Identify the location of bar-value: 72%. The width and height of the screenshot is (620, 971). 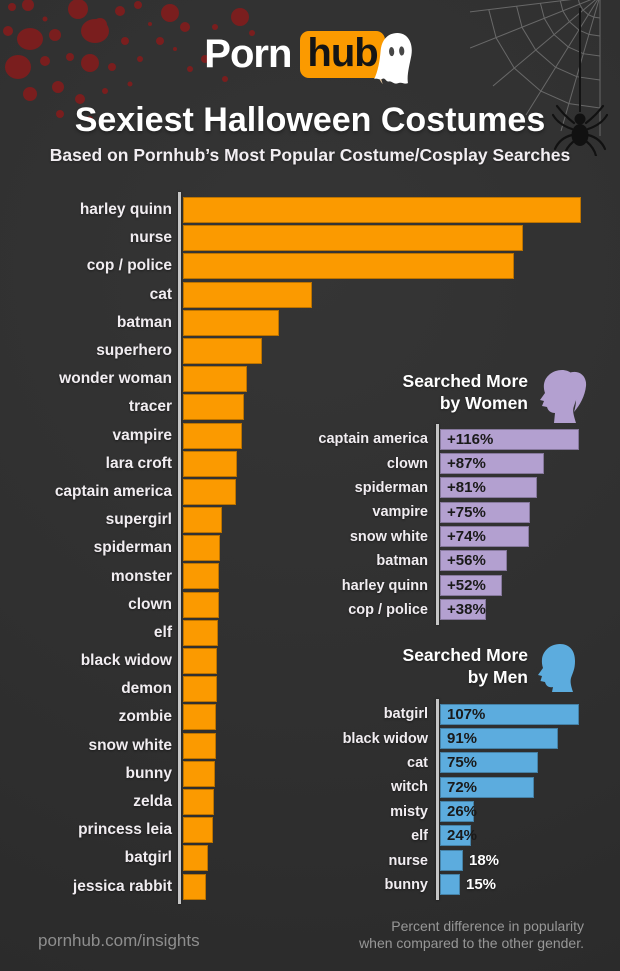
(462, 787).